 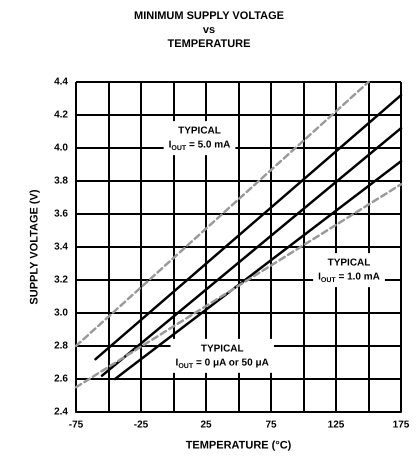 What do you see at coordinates (61, 280) in the screenshot?
I see `y-tick-label: 3.2` at bounding box center [61, 280].